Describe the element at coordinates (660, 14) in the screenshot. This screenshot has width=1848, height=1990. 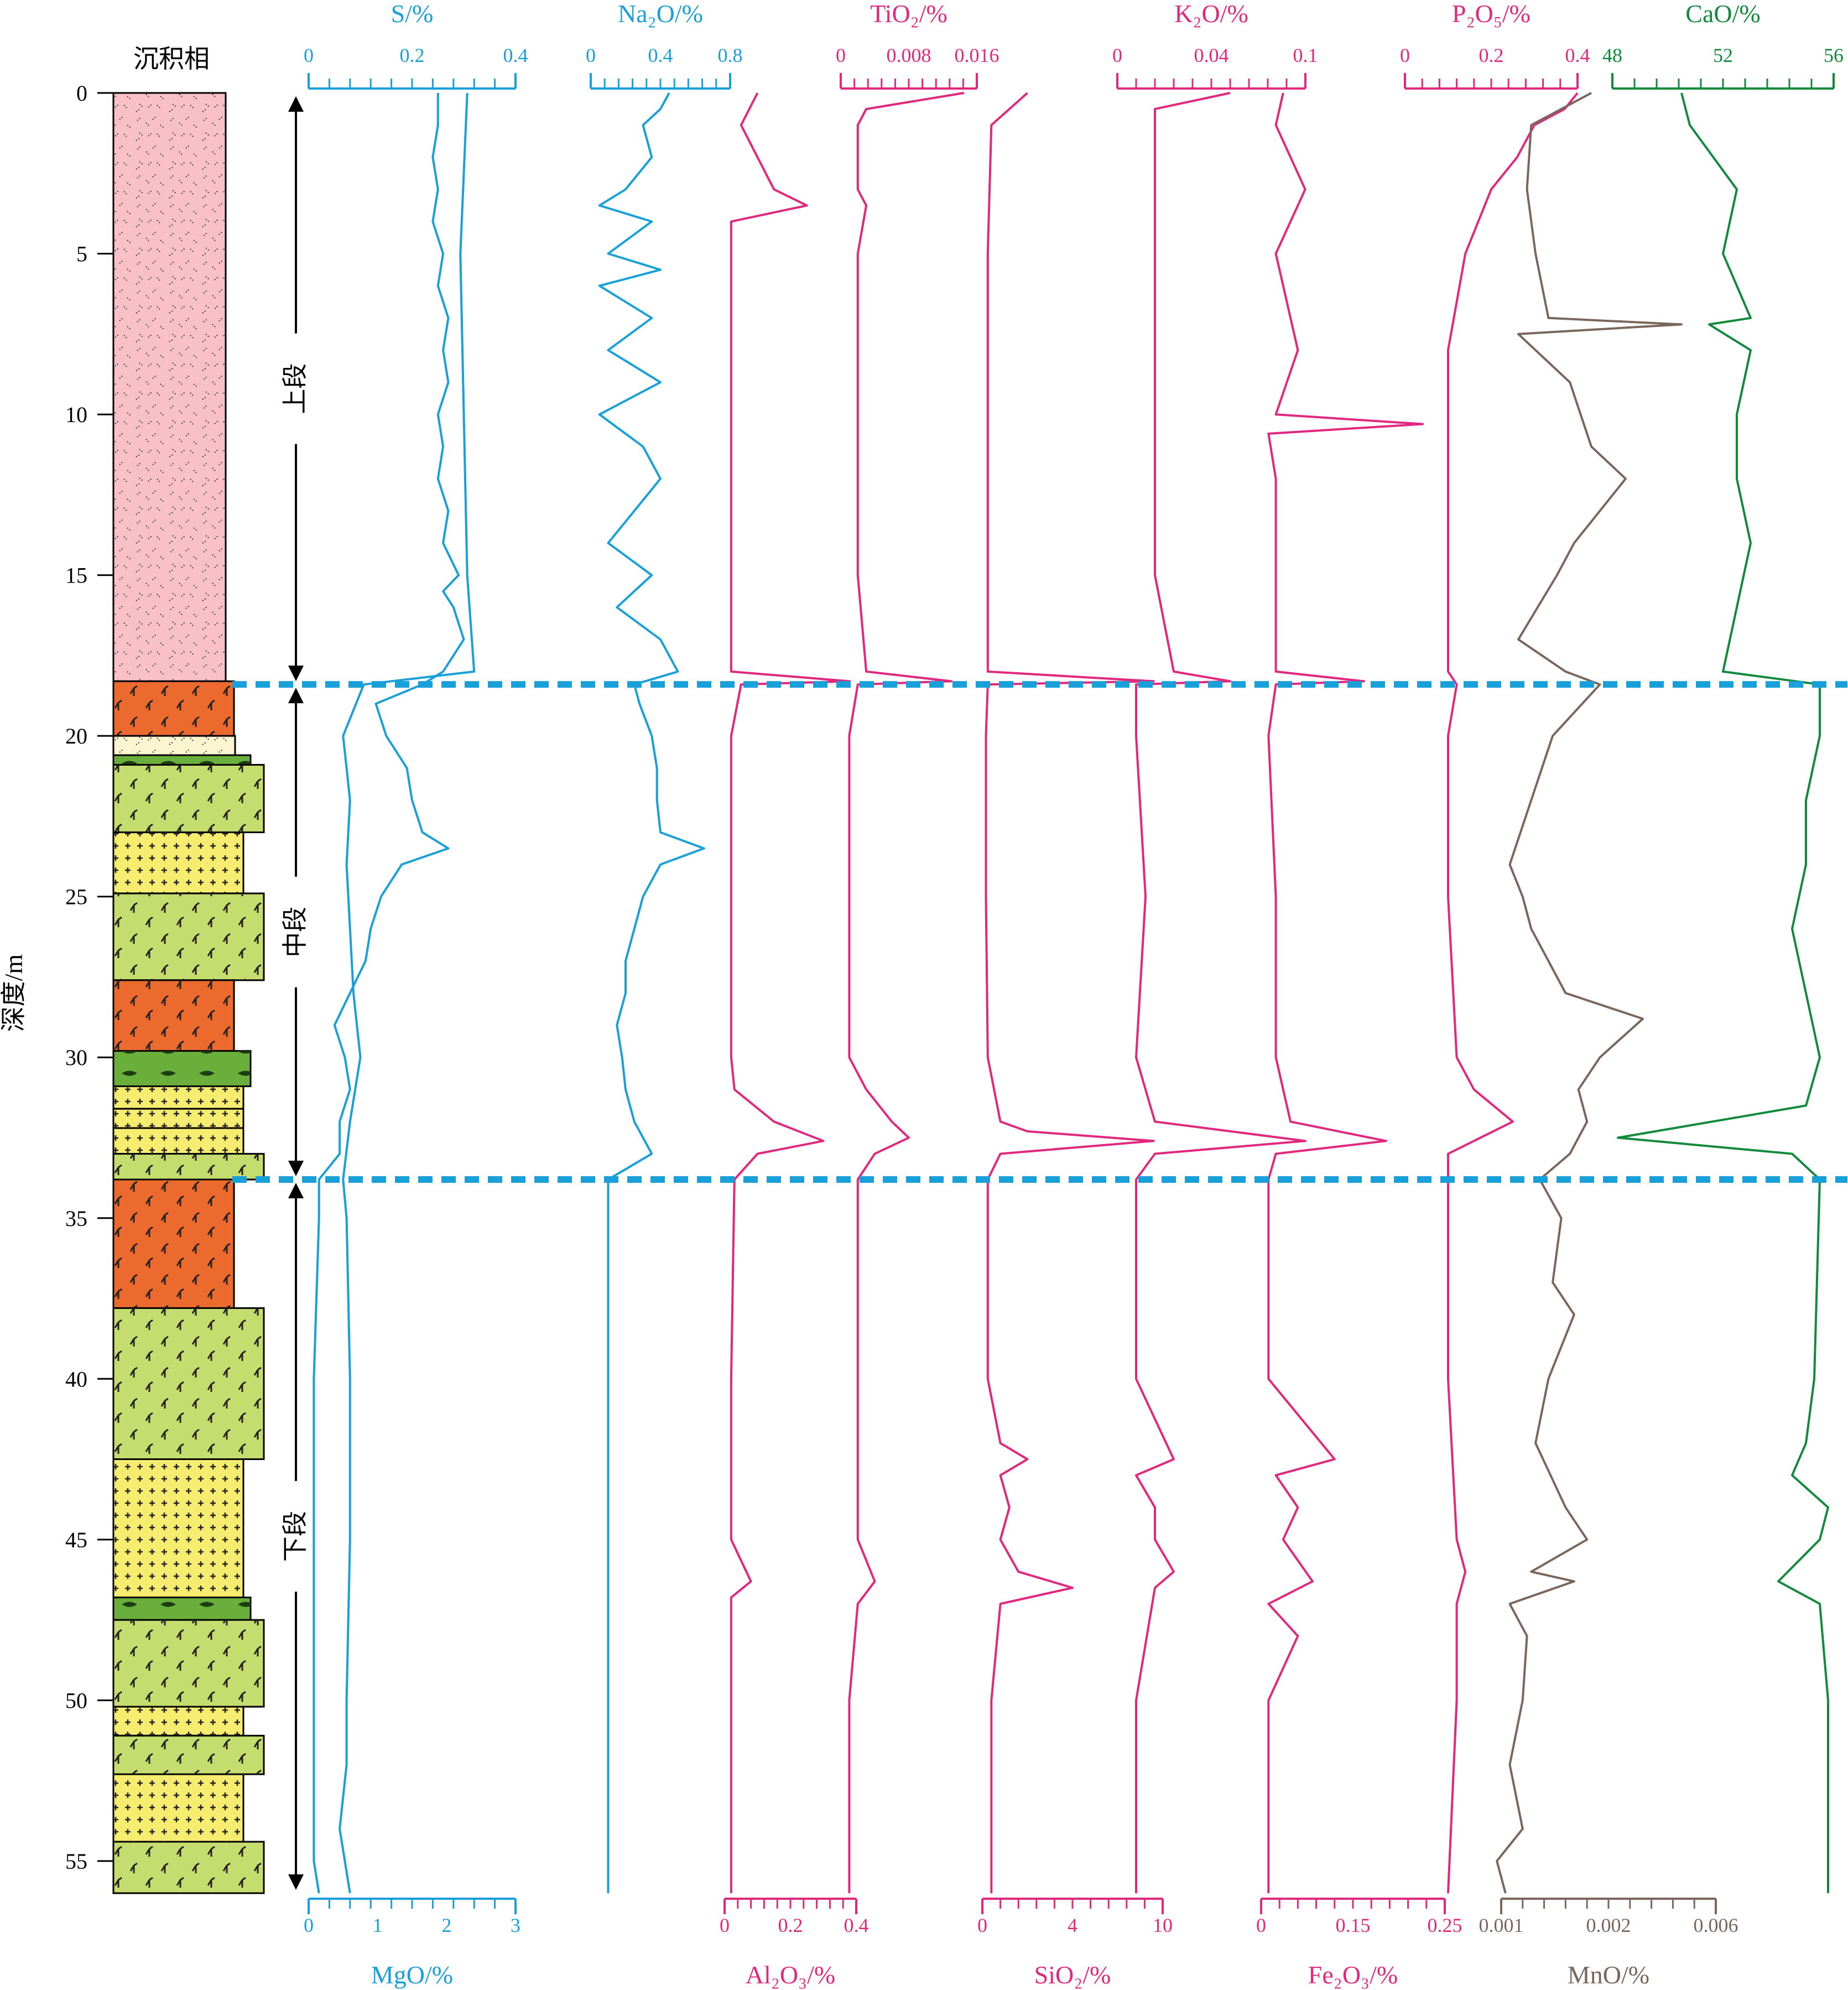
I see `axis-title: Na₂O/%` at that location.